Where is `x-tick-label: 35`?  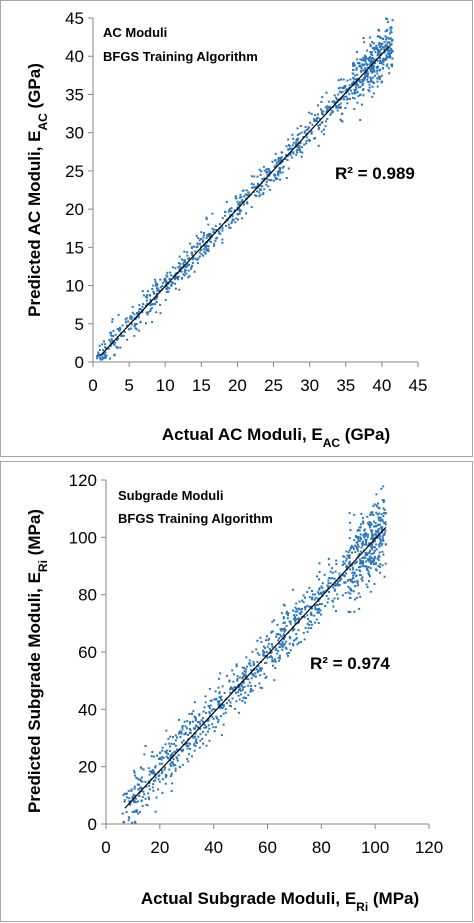 x-tick-label: 35 is located at coordinates (345, 385).